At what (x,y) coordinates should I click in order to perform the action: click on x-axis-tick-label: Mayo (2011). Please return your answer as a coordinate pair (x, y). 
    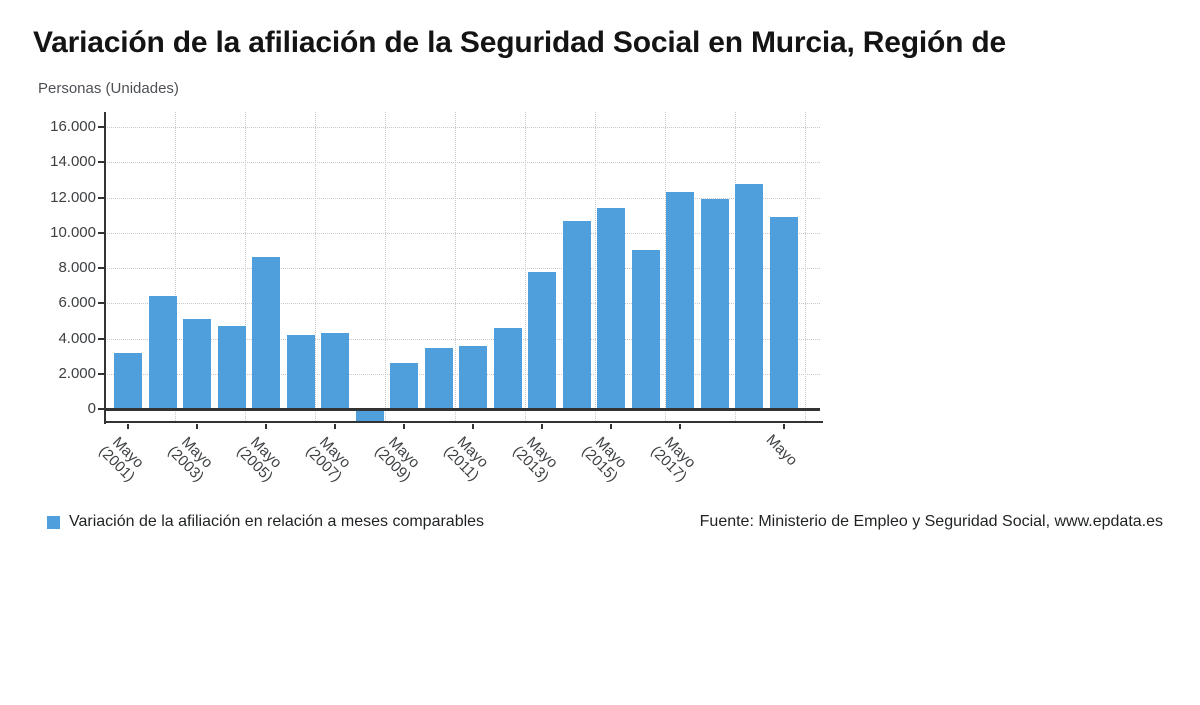
    Looking at the image, I should click on (466, 459).